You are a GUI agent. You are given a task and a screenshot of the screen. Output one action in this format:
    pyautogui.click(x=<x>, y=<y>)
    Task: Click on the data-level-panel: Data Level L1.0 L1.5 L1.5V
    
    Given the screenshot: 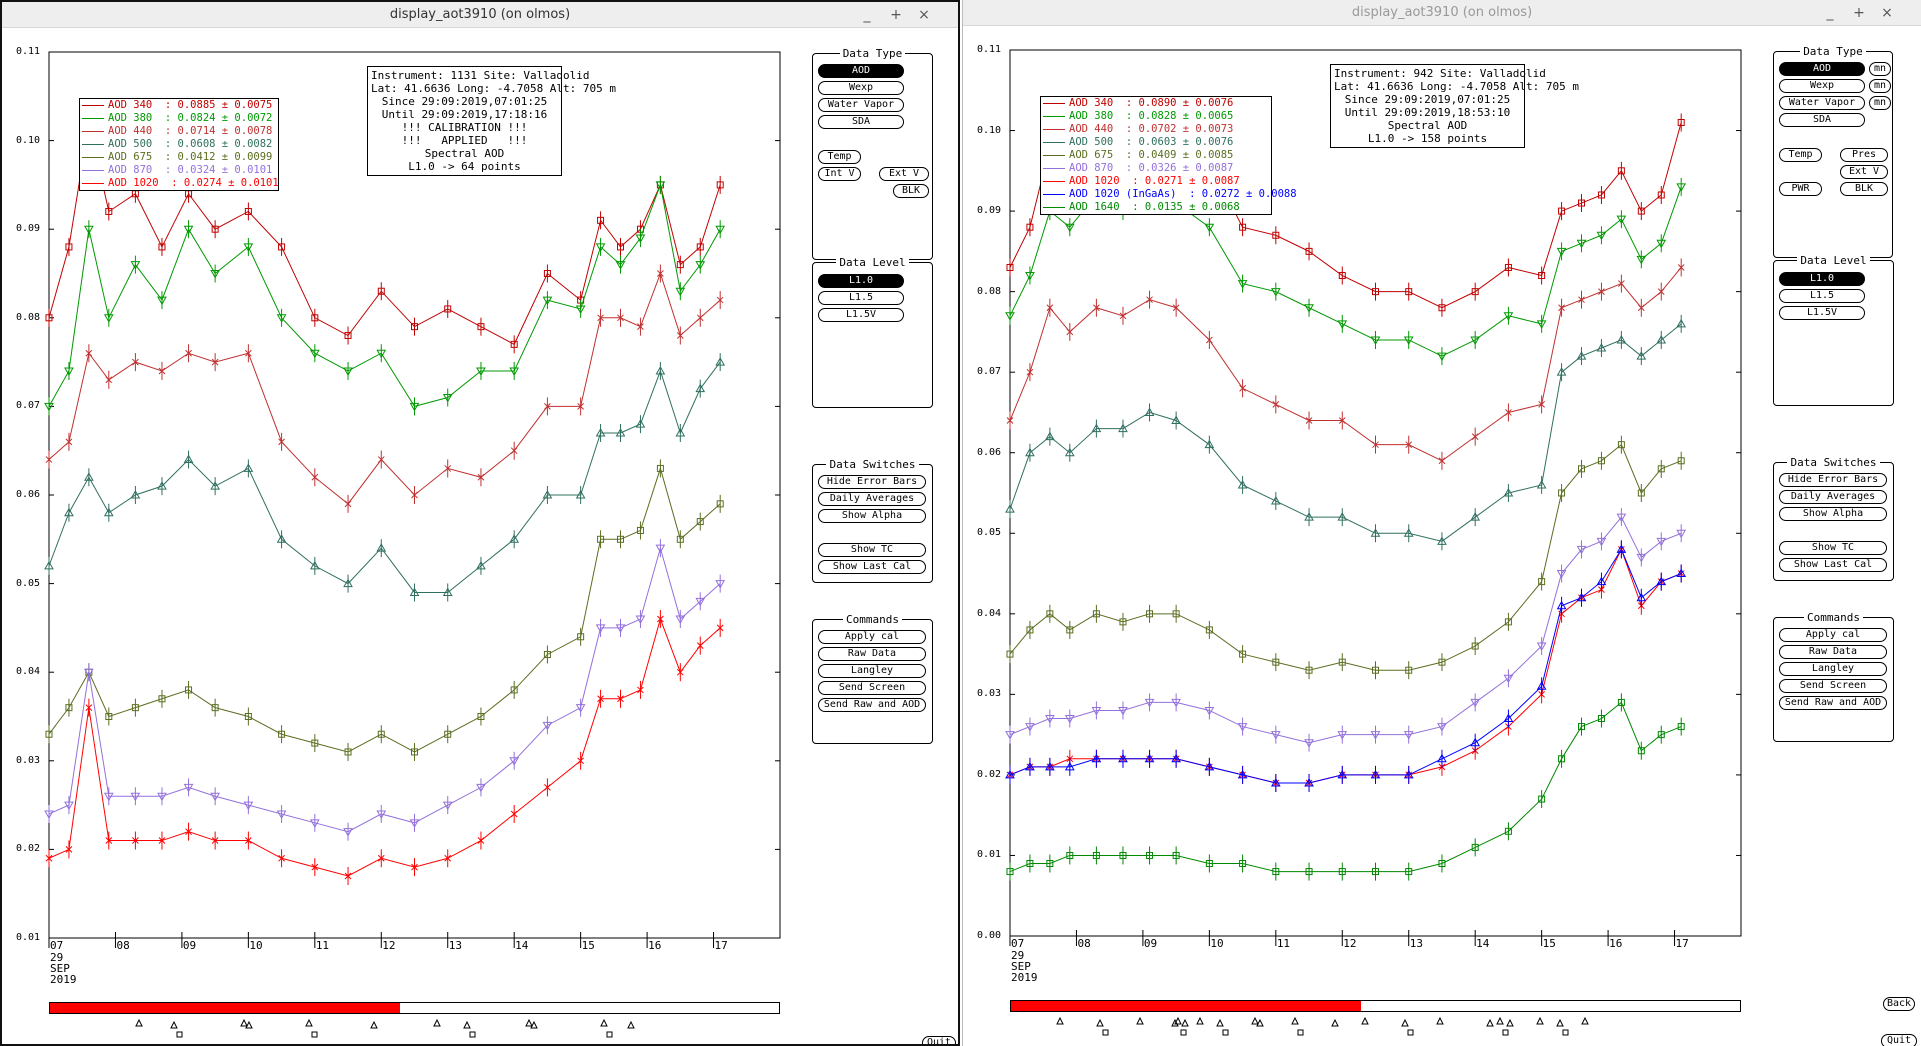 What is the action you would take?
    pyautogui.click(x=1833, y=330)
    